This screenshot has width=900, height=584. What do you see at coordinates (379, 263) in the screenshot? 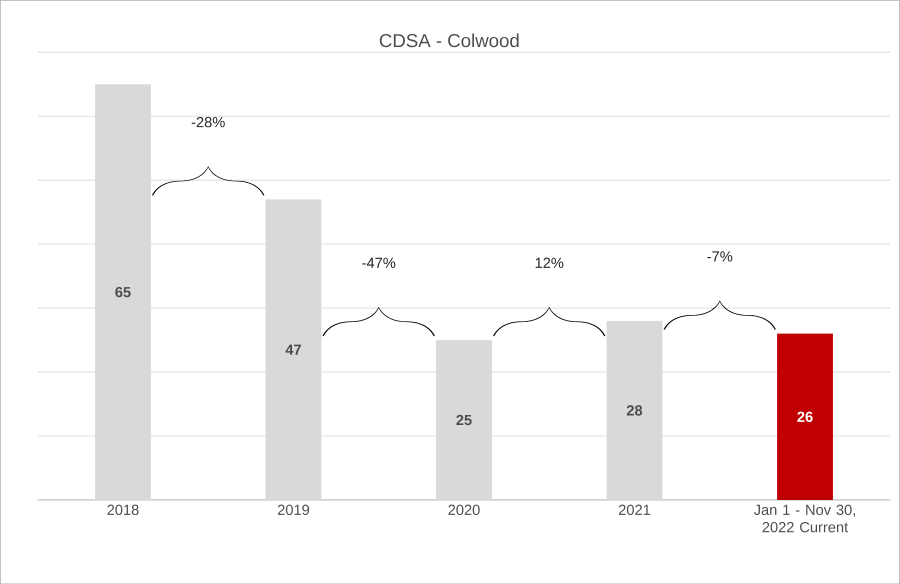
I see `annotation: -47%` at bounding box center [379, 263].